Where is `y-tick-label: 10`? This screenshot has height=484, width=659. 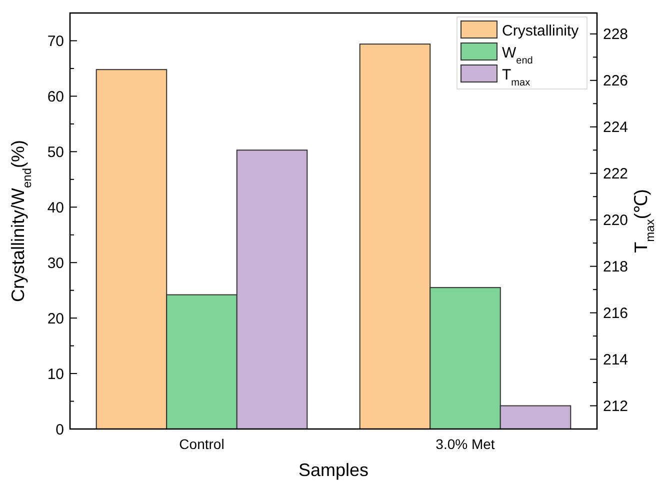
y-tick-label: 10 is located at coordinates (55, 374).